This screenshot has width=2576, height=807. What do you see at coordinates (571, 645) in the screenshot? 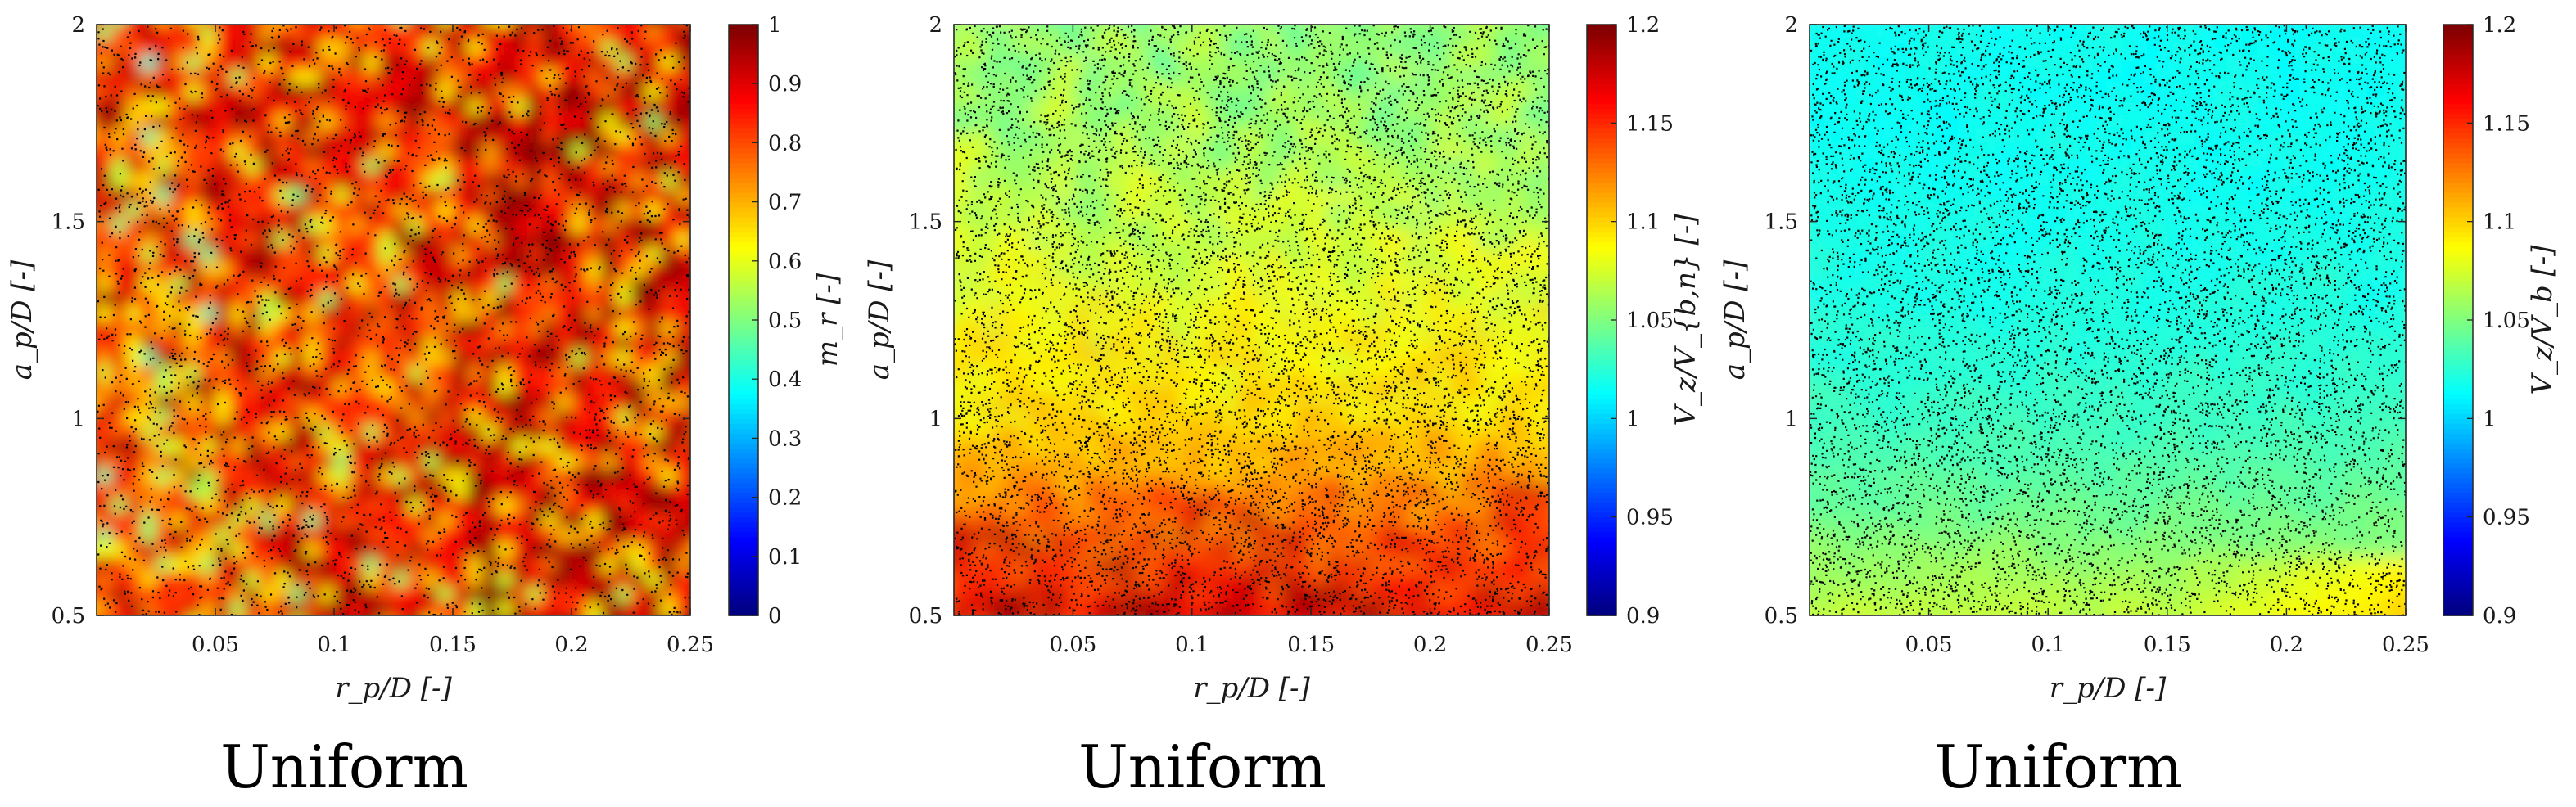
I see `x-tick-label: 0.2` at bounding box center [571, 645].